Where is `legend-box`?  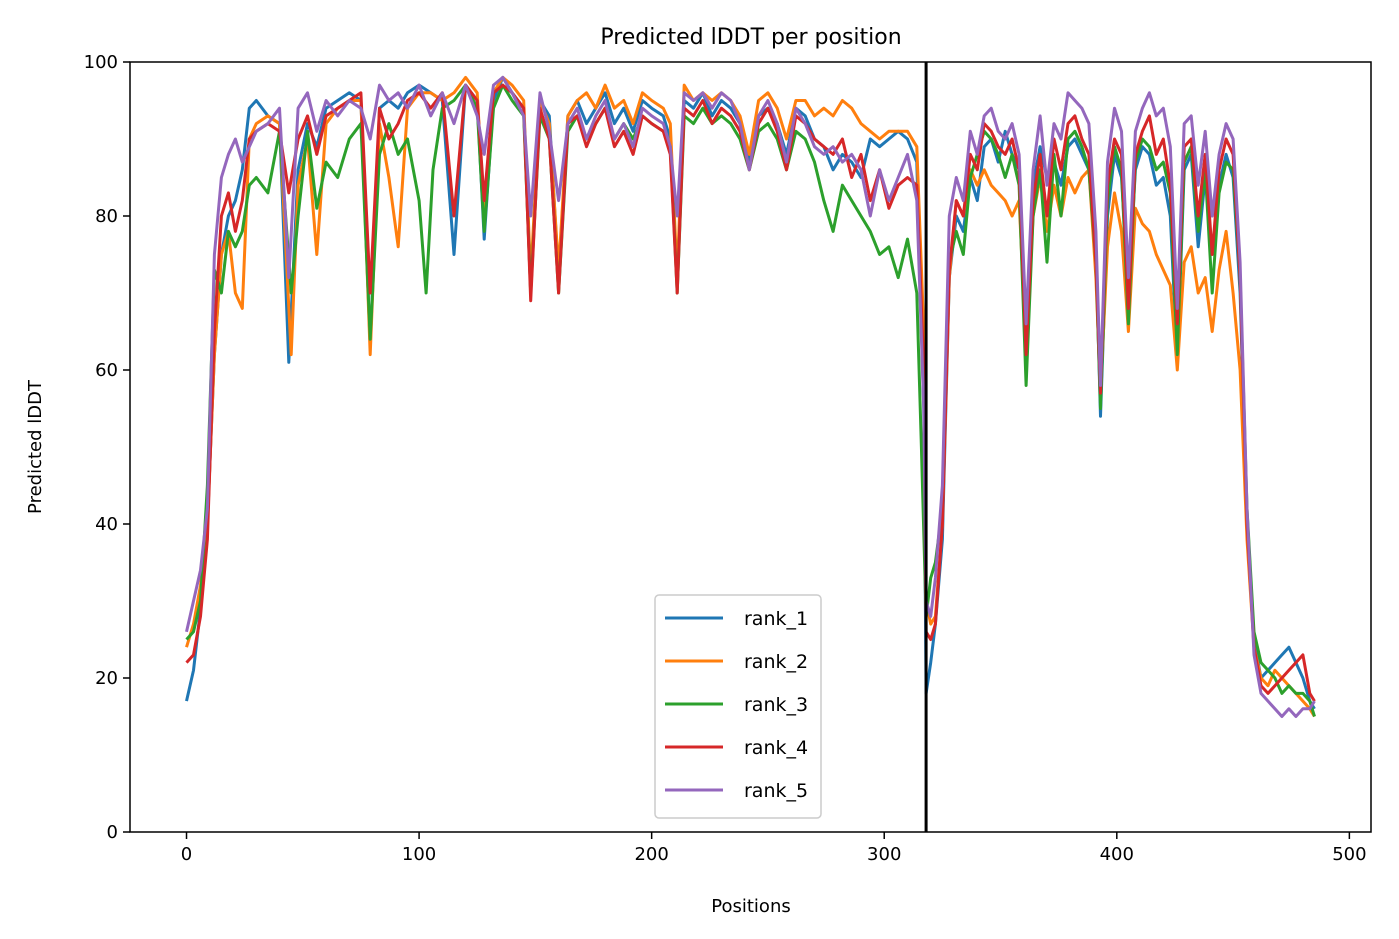
legend-box is located at coordinates (738, 706).